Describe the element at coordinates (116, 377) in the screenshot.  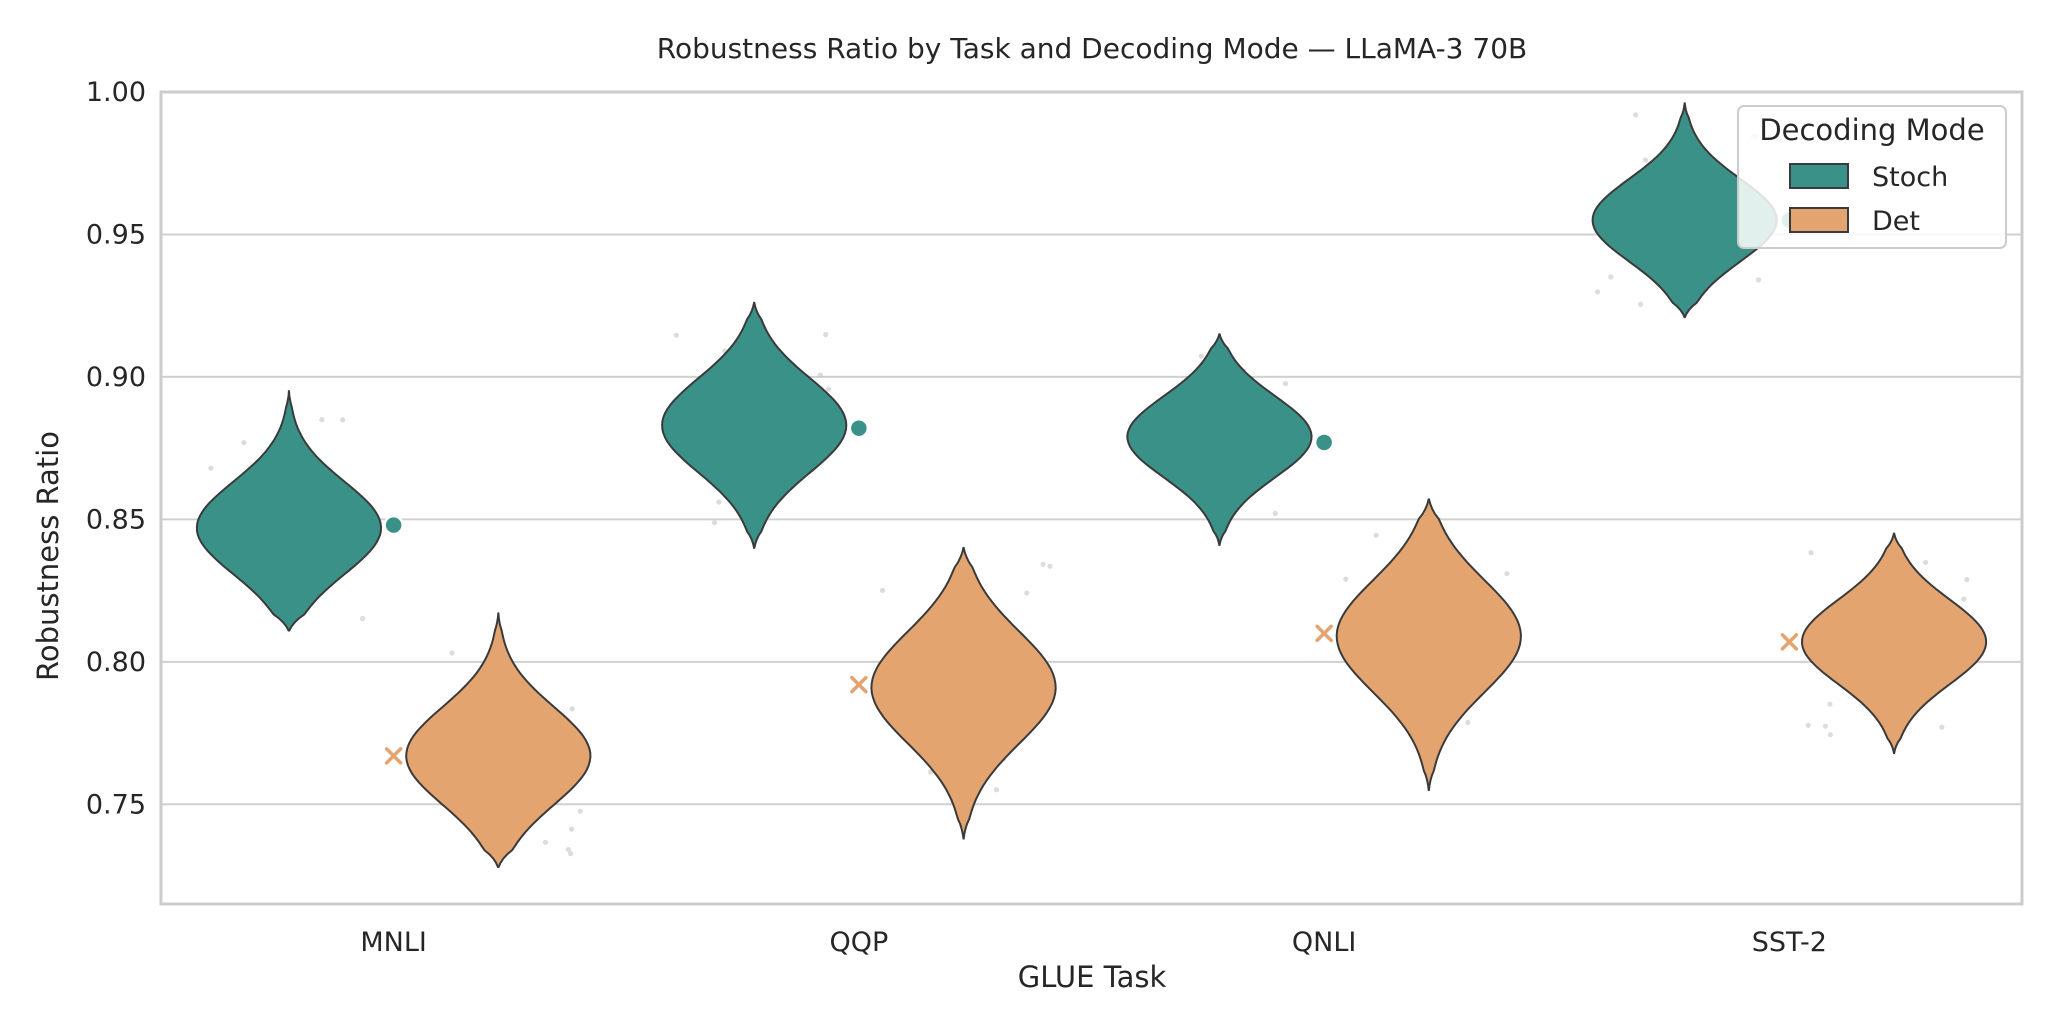
I see `y-tick-label: 0.90` at that location.